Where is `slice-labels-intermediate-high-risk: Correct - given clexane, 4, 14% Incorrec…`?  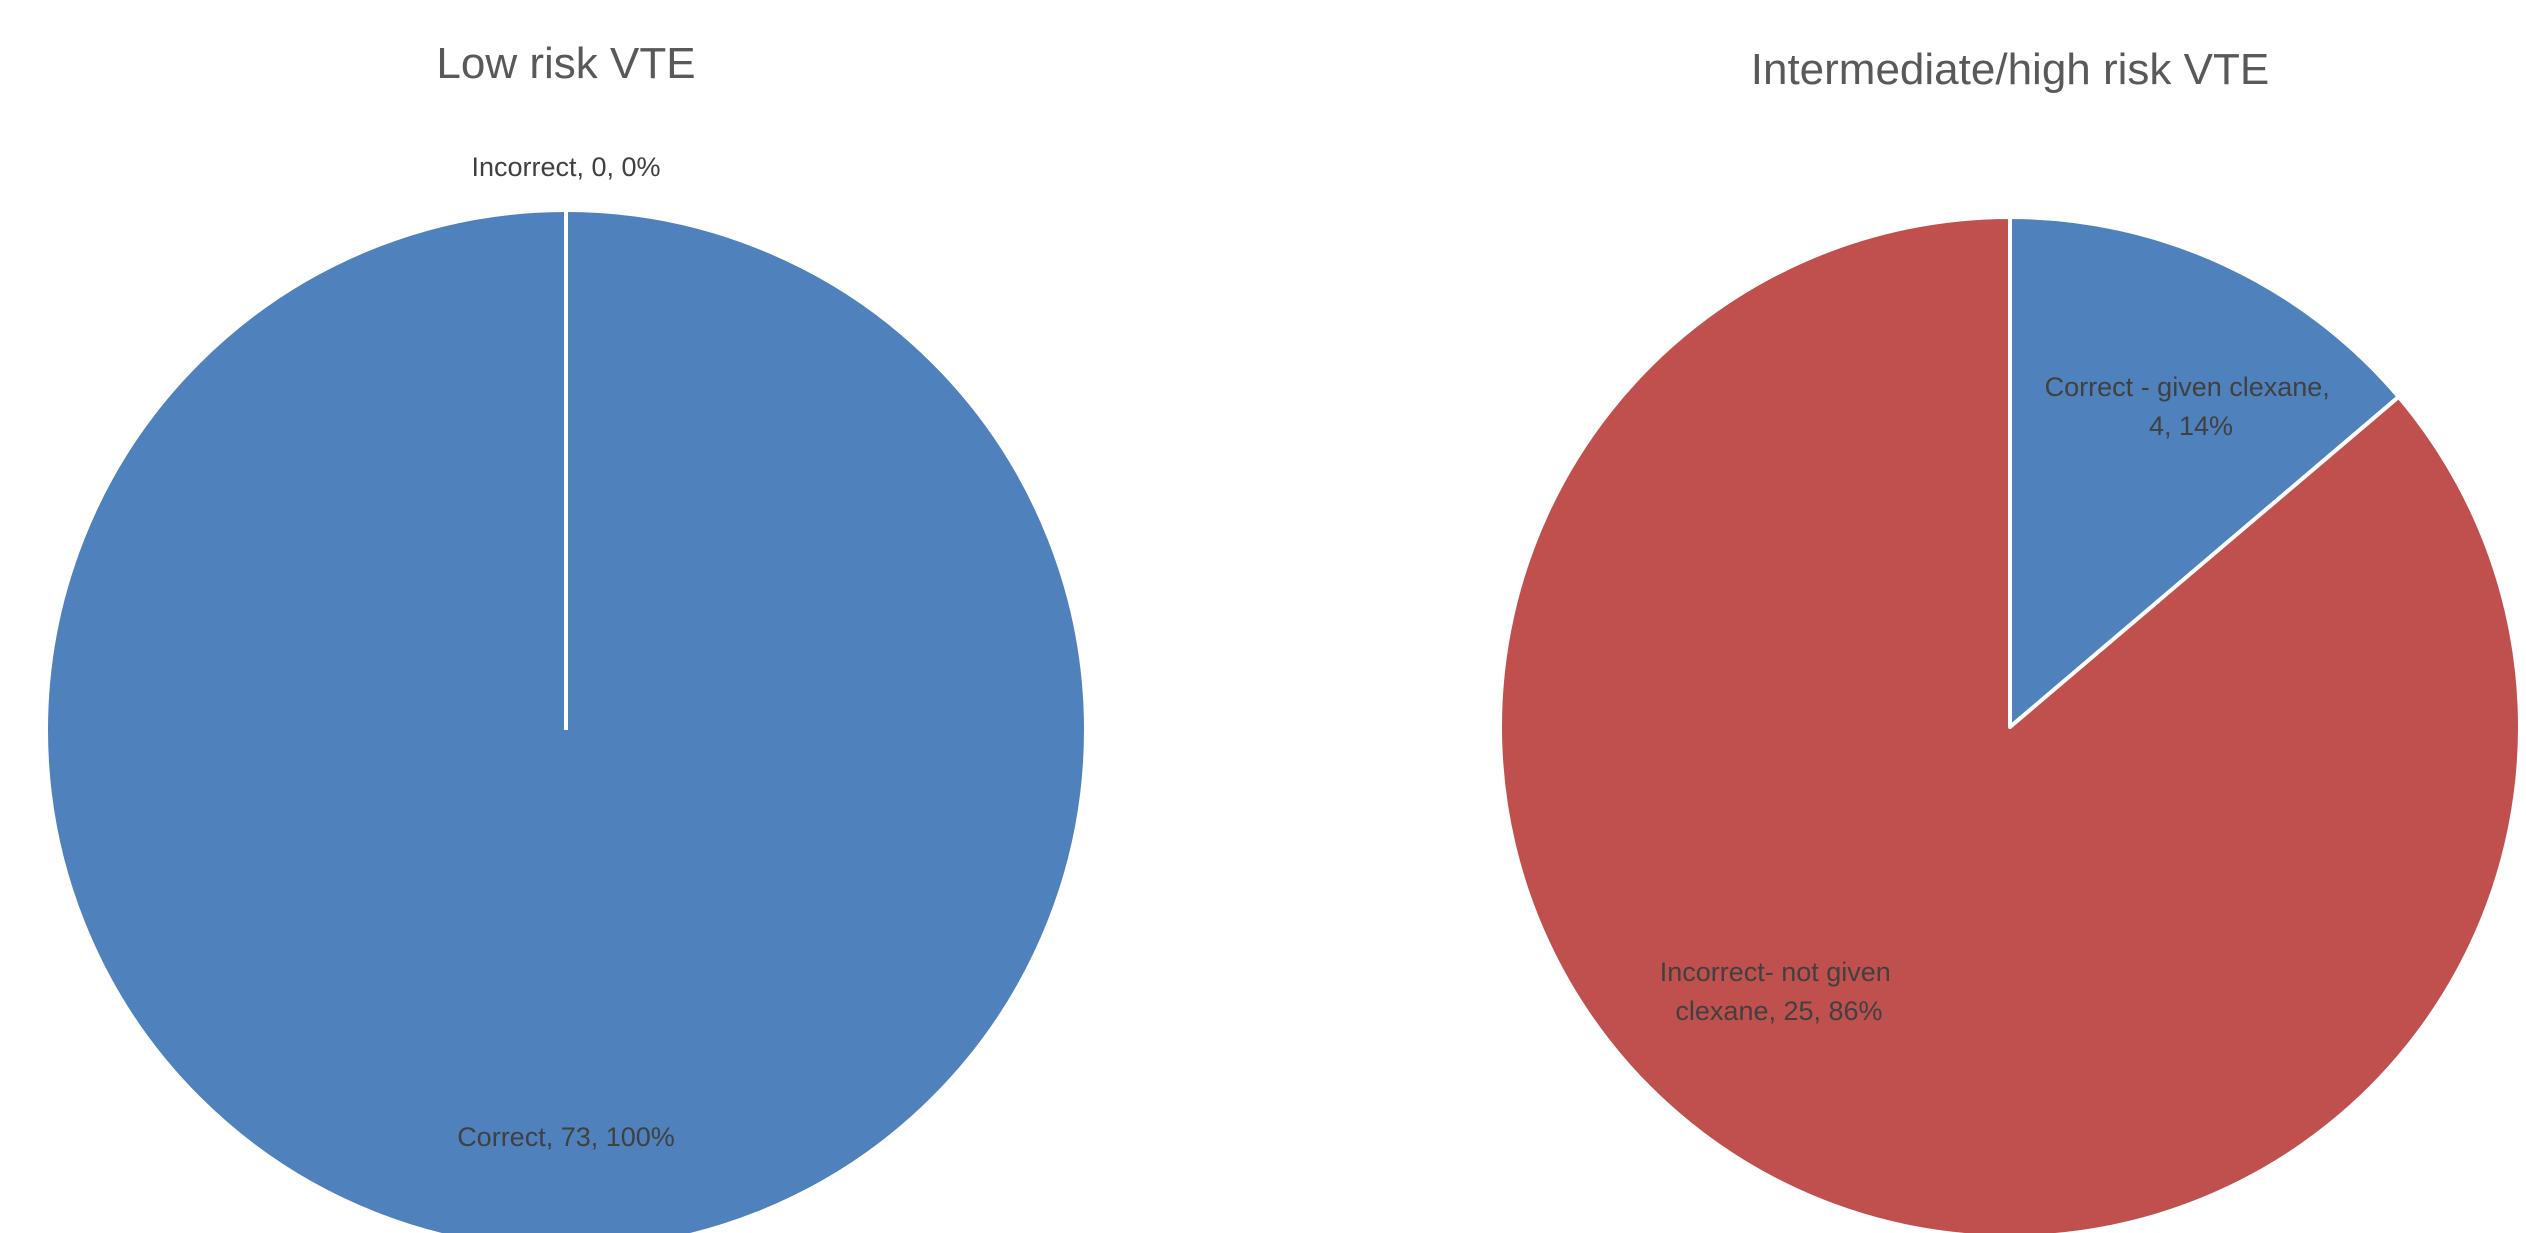
slice-labels-intermediate-high-risk: Correct - given clexane, 4, 14% Incorrec… is located at coordinates (1999, 699).